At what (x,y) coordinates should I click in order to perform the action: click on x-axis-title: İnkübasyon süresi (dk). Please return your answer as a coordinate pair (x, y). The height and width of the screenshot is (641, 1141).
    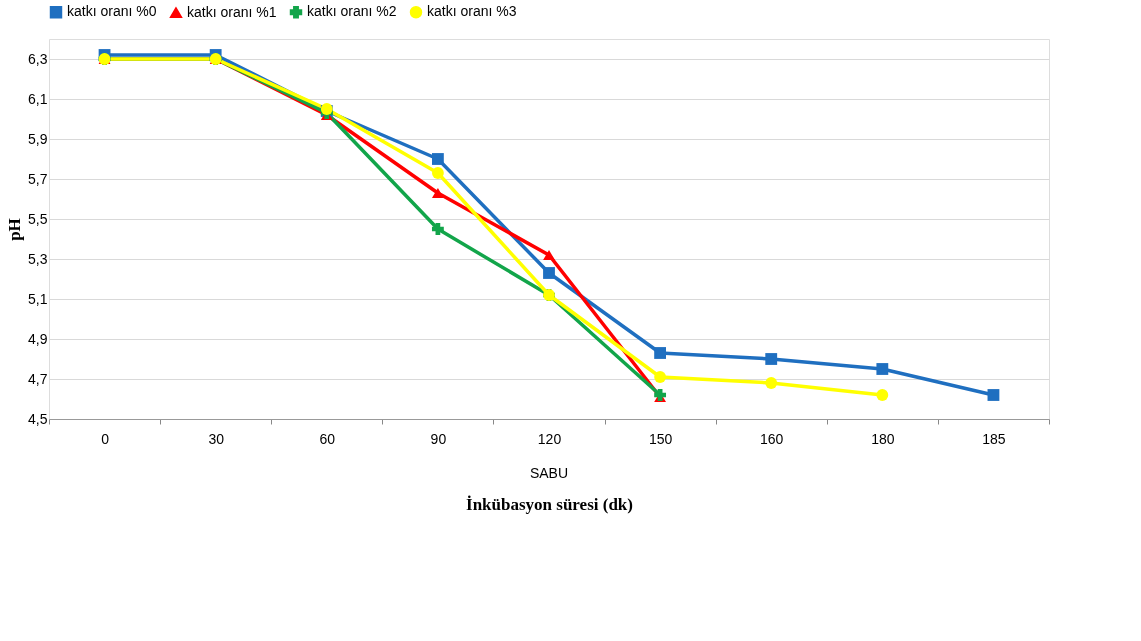
    Looking at the image, I should click on (549, 504).